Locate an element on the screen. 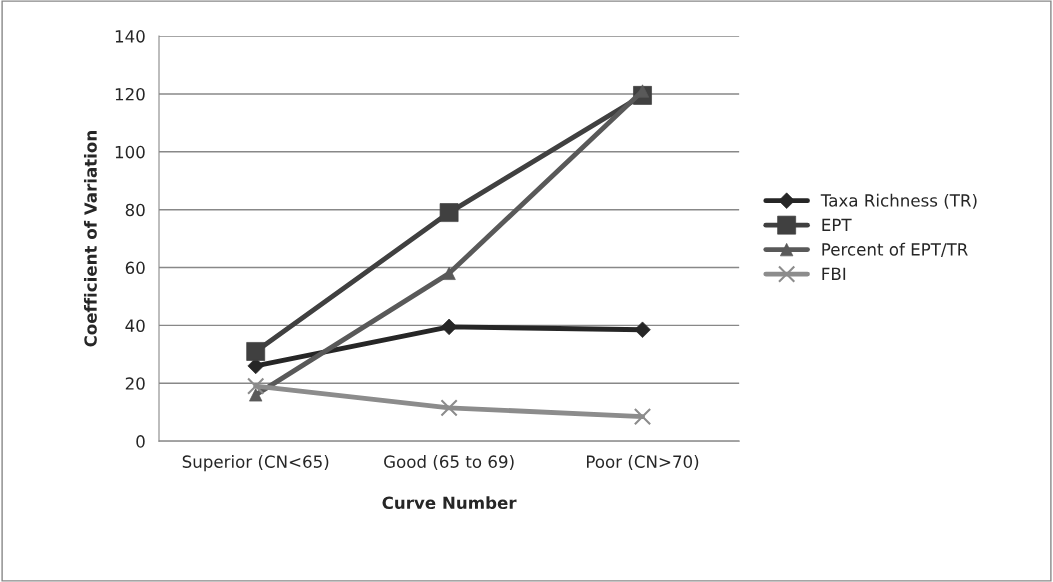  legend-label: EPT is located at coordinates (837, 224).